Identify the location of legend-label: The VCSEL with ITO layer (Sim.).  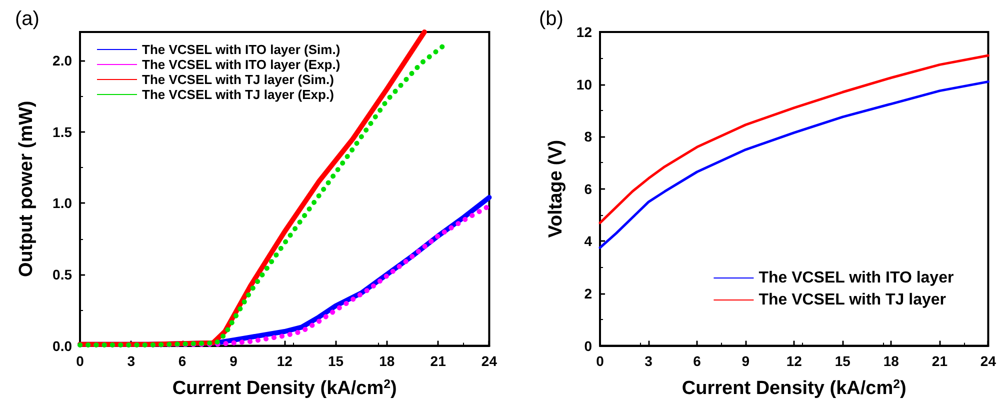
(241, 49).